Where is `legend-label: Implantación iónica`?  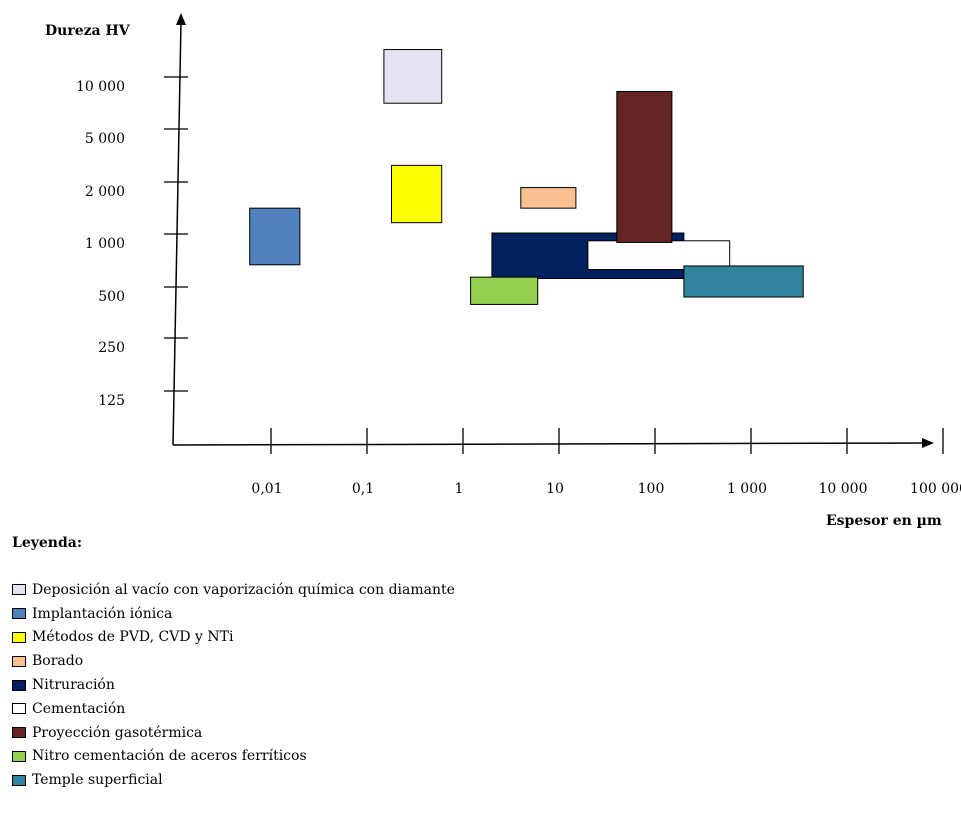 legend-label: Implantación iónica is located at coordinates (102, 613).